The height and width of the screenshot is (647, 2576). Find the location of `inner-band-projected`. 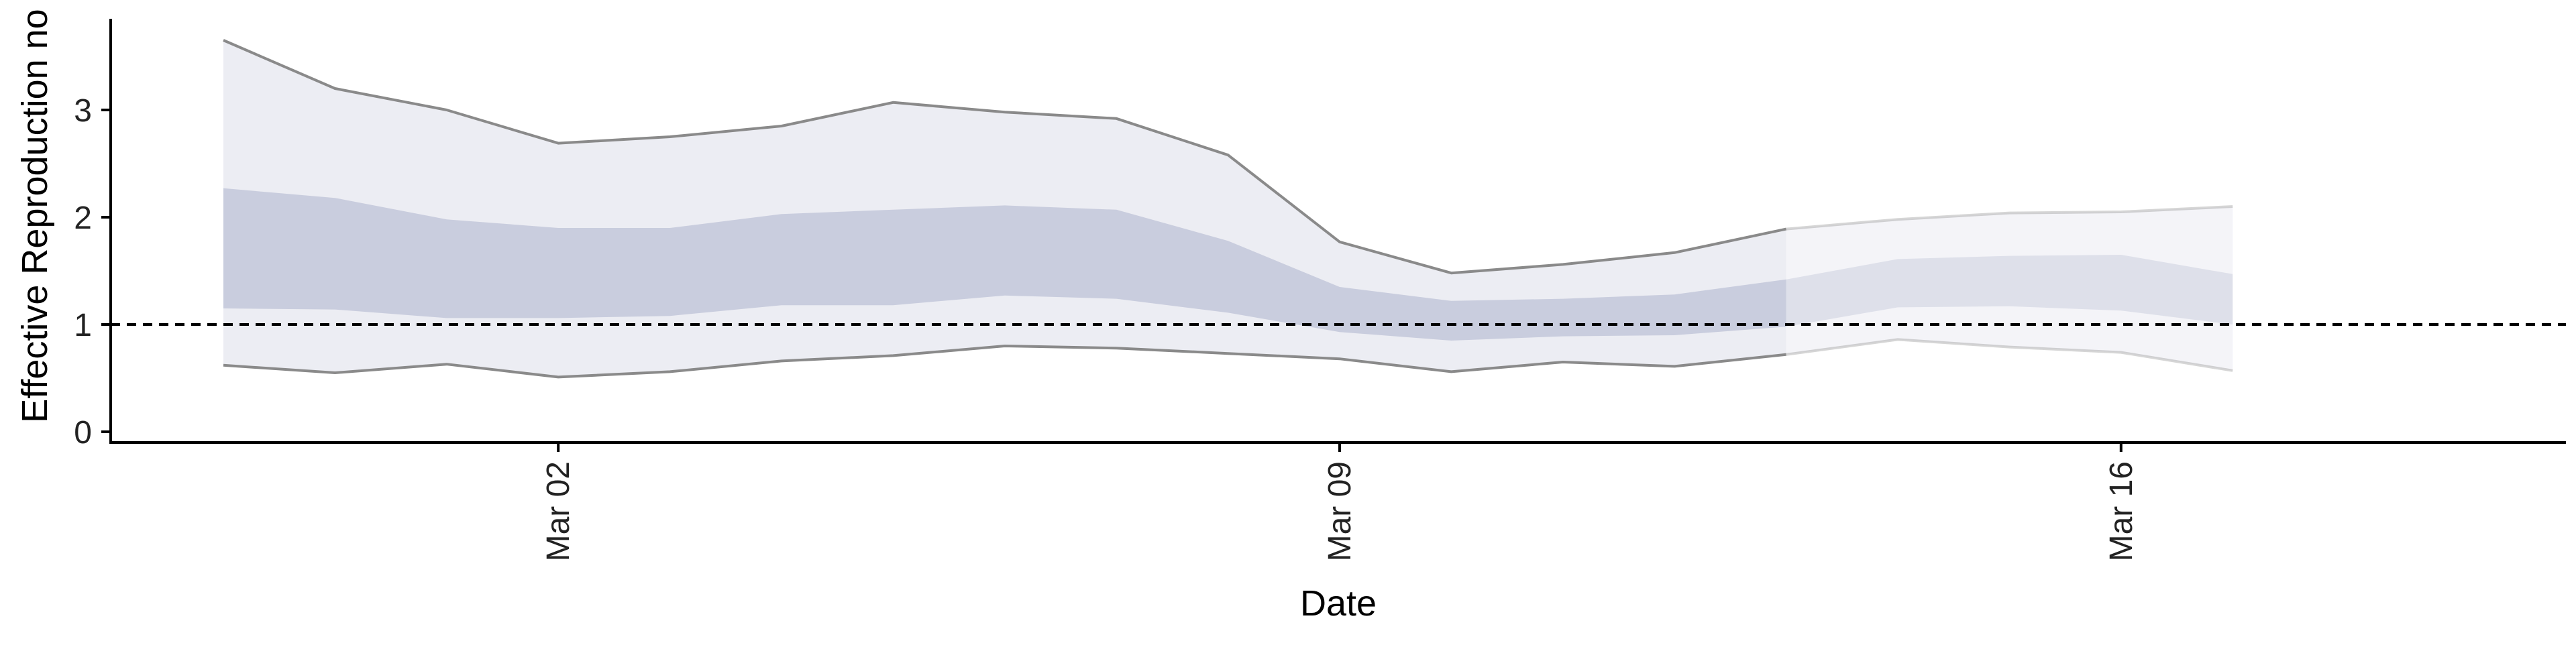

inner-band-projected is located at coordinates (2009, 291).